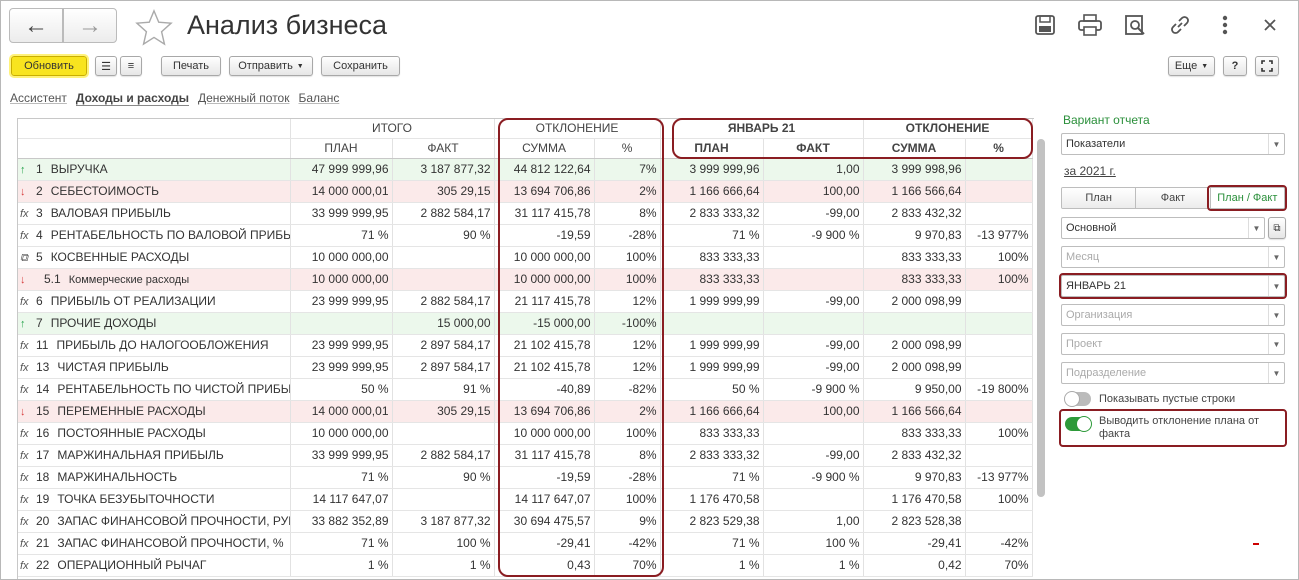  I want to click on organization-select: Организация ▼, so click(1173, 315).